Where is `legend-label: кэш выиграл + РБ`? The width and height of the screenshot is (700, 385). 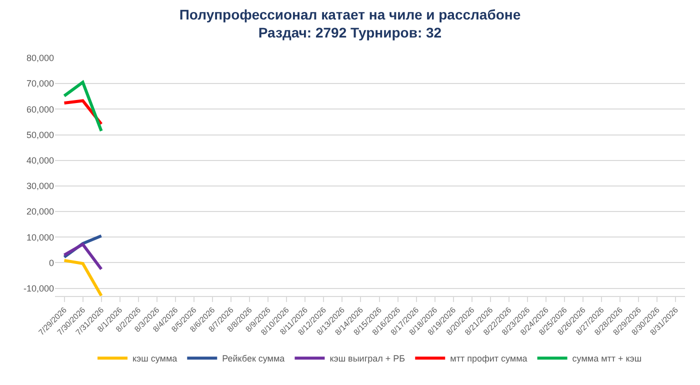 legend-label: кэш выиграл + РБ is located at coordinates (368, 359).